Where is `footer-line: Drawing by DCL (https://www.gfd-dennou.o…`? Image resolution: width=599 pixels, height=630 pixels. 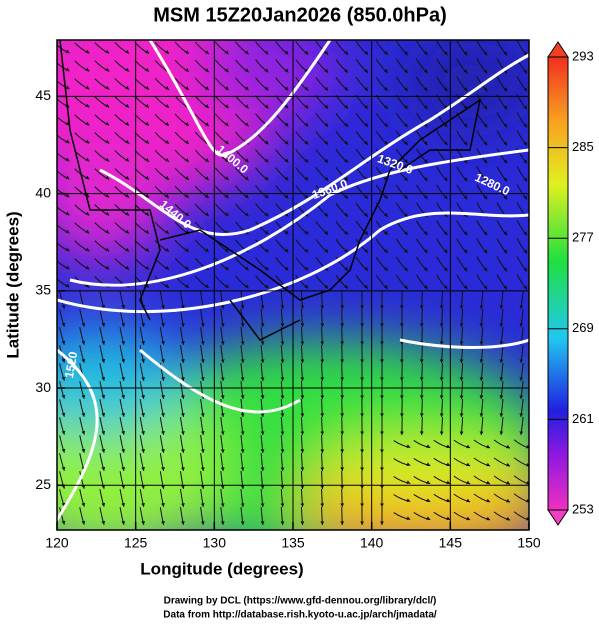 footer-line: Drawing by DCL (https://www.gfd-dennou.o… is located at coordinates (300, 601).